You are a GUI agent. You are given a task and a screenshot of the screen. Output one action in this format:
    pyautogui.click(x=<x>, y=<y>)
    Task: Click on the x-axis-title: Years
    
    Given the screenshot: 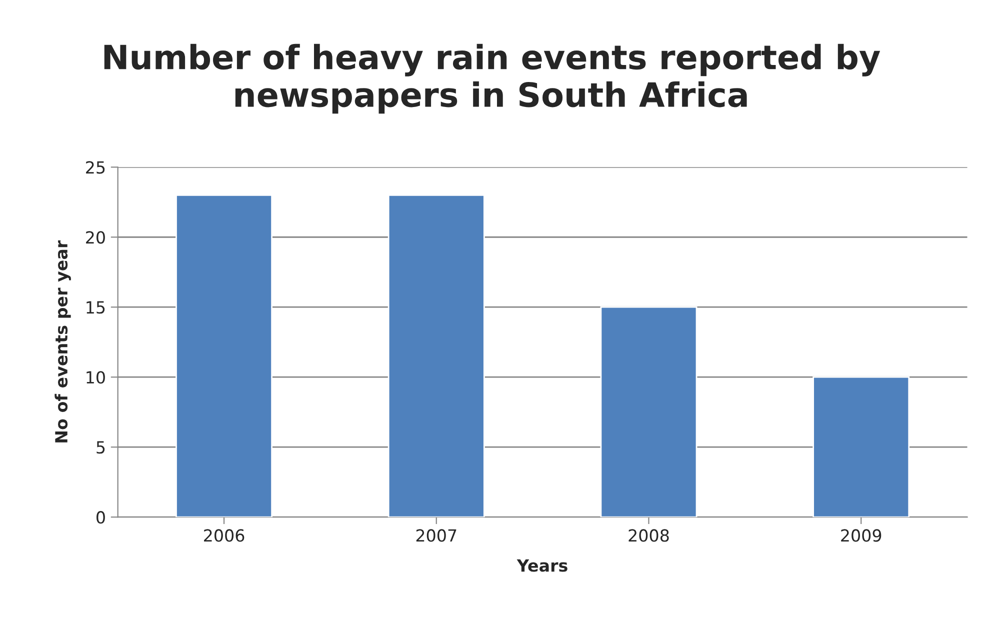 What is the action you would take?
    pyautogui.click(x=542, y=565)
    